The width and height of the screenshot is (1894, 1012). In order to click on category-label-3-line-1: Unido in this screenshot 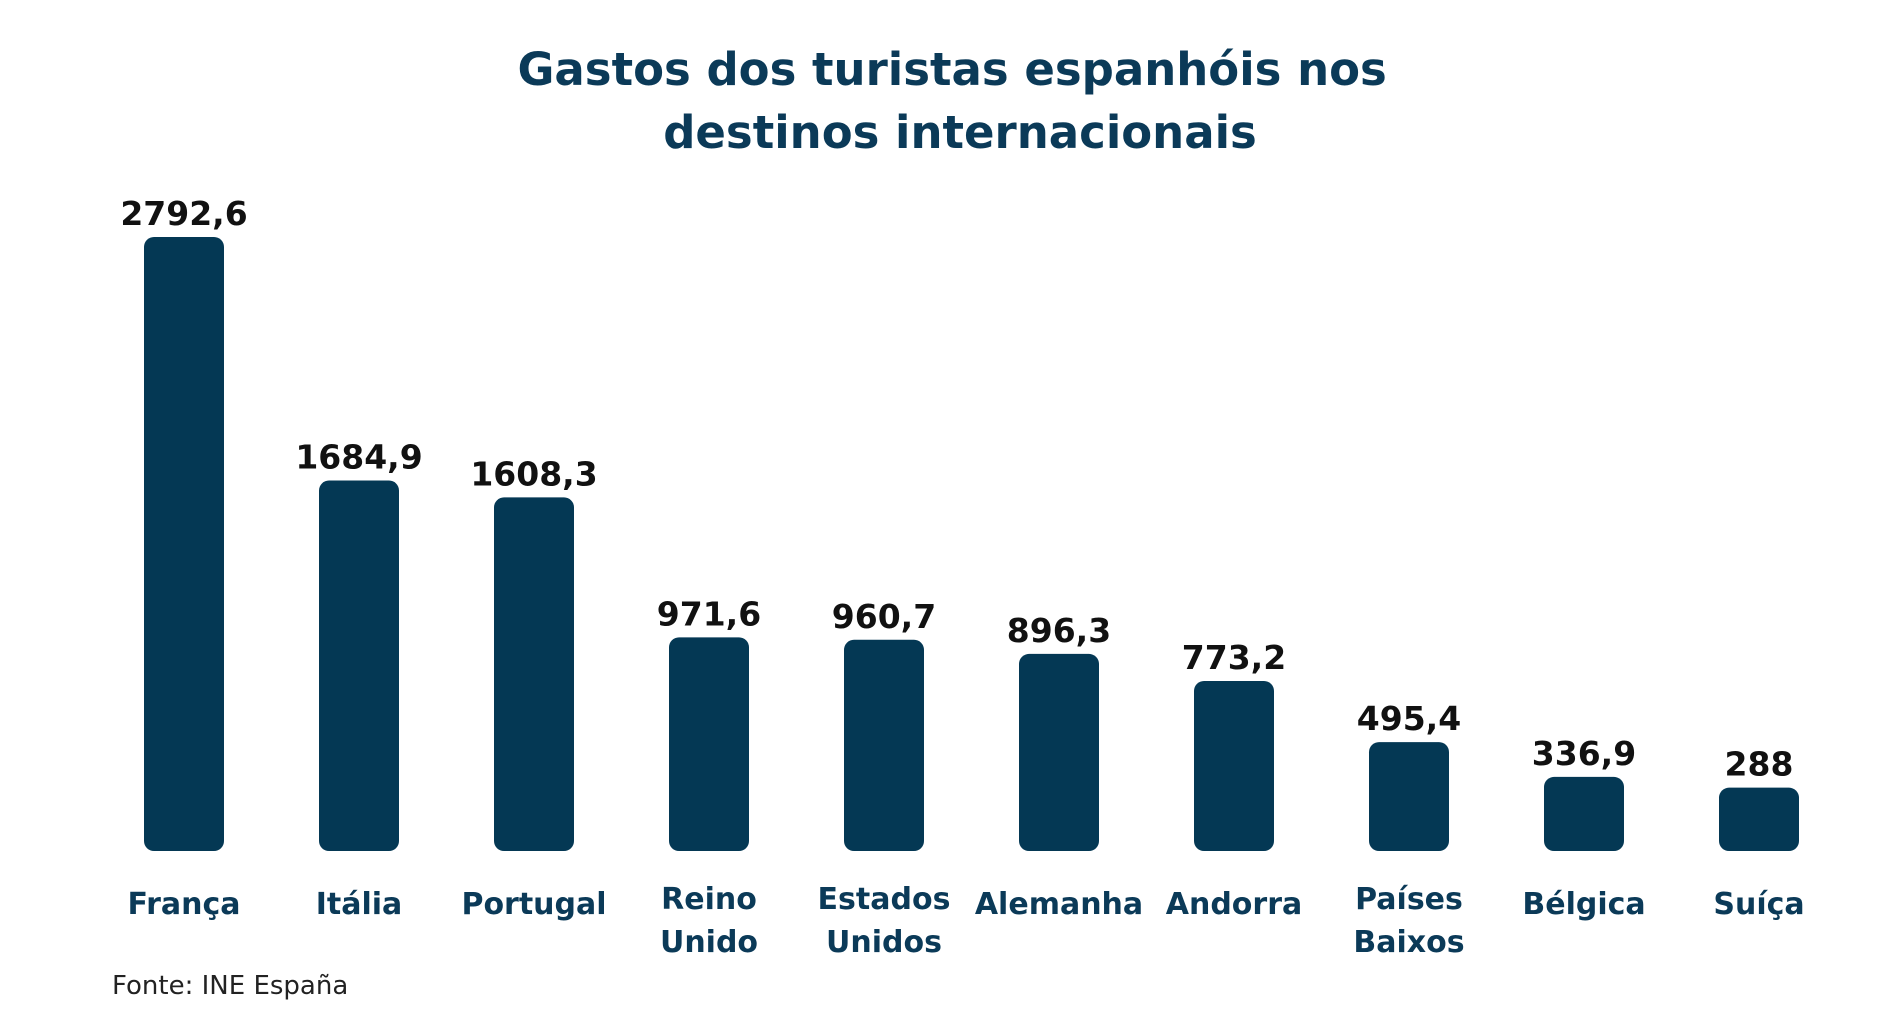, I will do `click(709, 942)`.